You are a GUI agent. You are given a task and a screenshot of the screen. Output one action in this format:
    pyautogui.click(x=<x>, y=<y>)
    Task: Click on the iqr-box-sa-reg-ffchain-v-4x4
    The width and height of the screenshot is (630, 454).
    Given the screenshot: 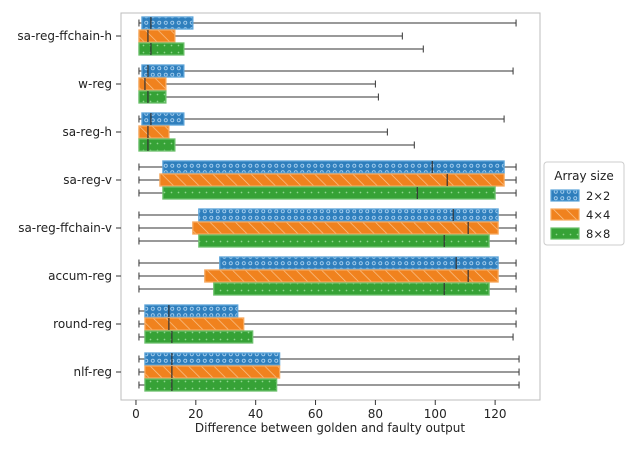 What is the action you would take?
    pyautogui.click(x=345, y=228)
    